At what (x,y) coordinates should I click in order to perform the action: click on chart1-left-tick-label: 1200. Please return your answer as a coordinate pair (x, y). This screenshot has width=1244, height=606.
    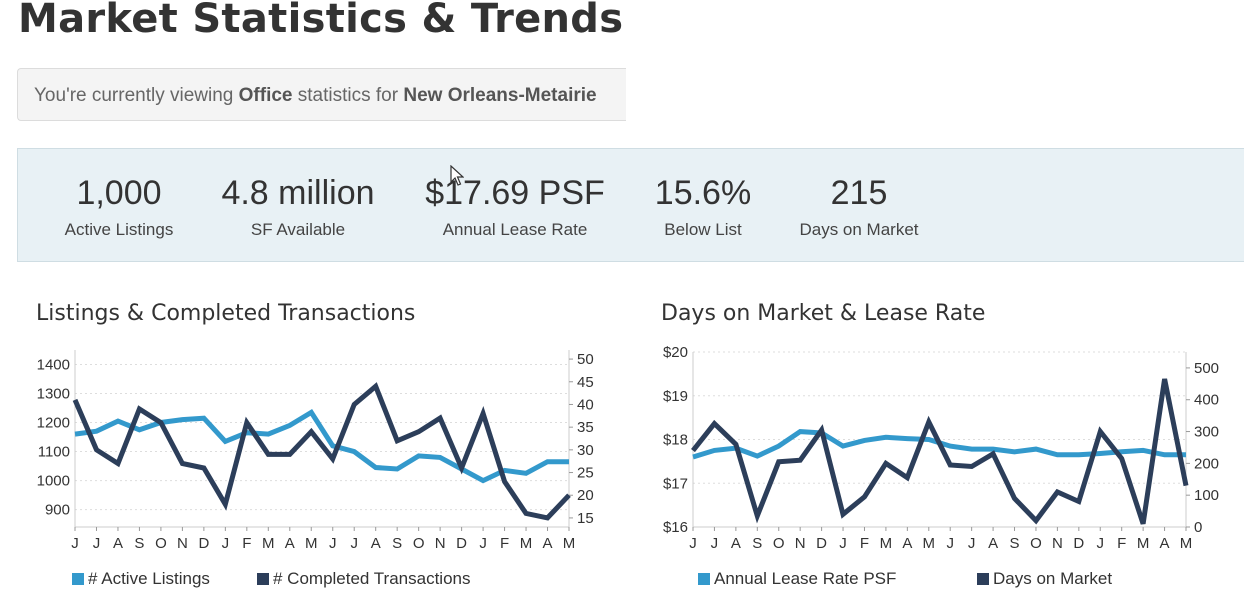
    Looking at the image, I should click on (53, 423).